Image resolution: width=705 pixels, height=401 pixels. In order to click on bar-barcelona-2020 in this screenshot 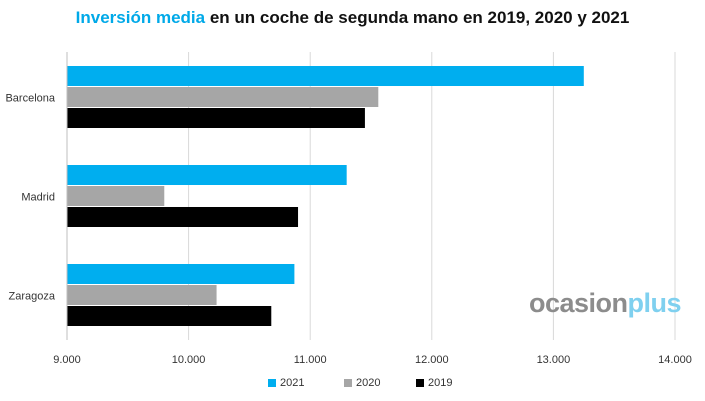, I will do `click(223, 97)`.